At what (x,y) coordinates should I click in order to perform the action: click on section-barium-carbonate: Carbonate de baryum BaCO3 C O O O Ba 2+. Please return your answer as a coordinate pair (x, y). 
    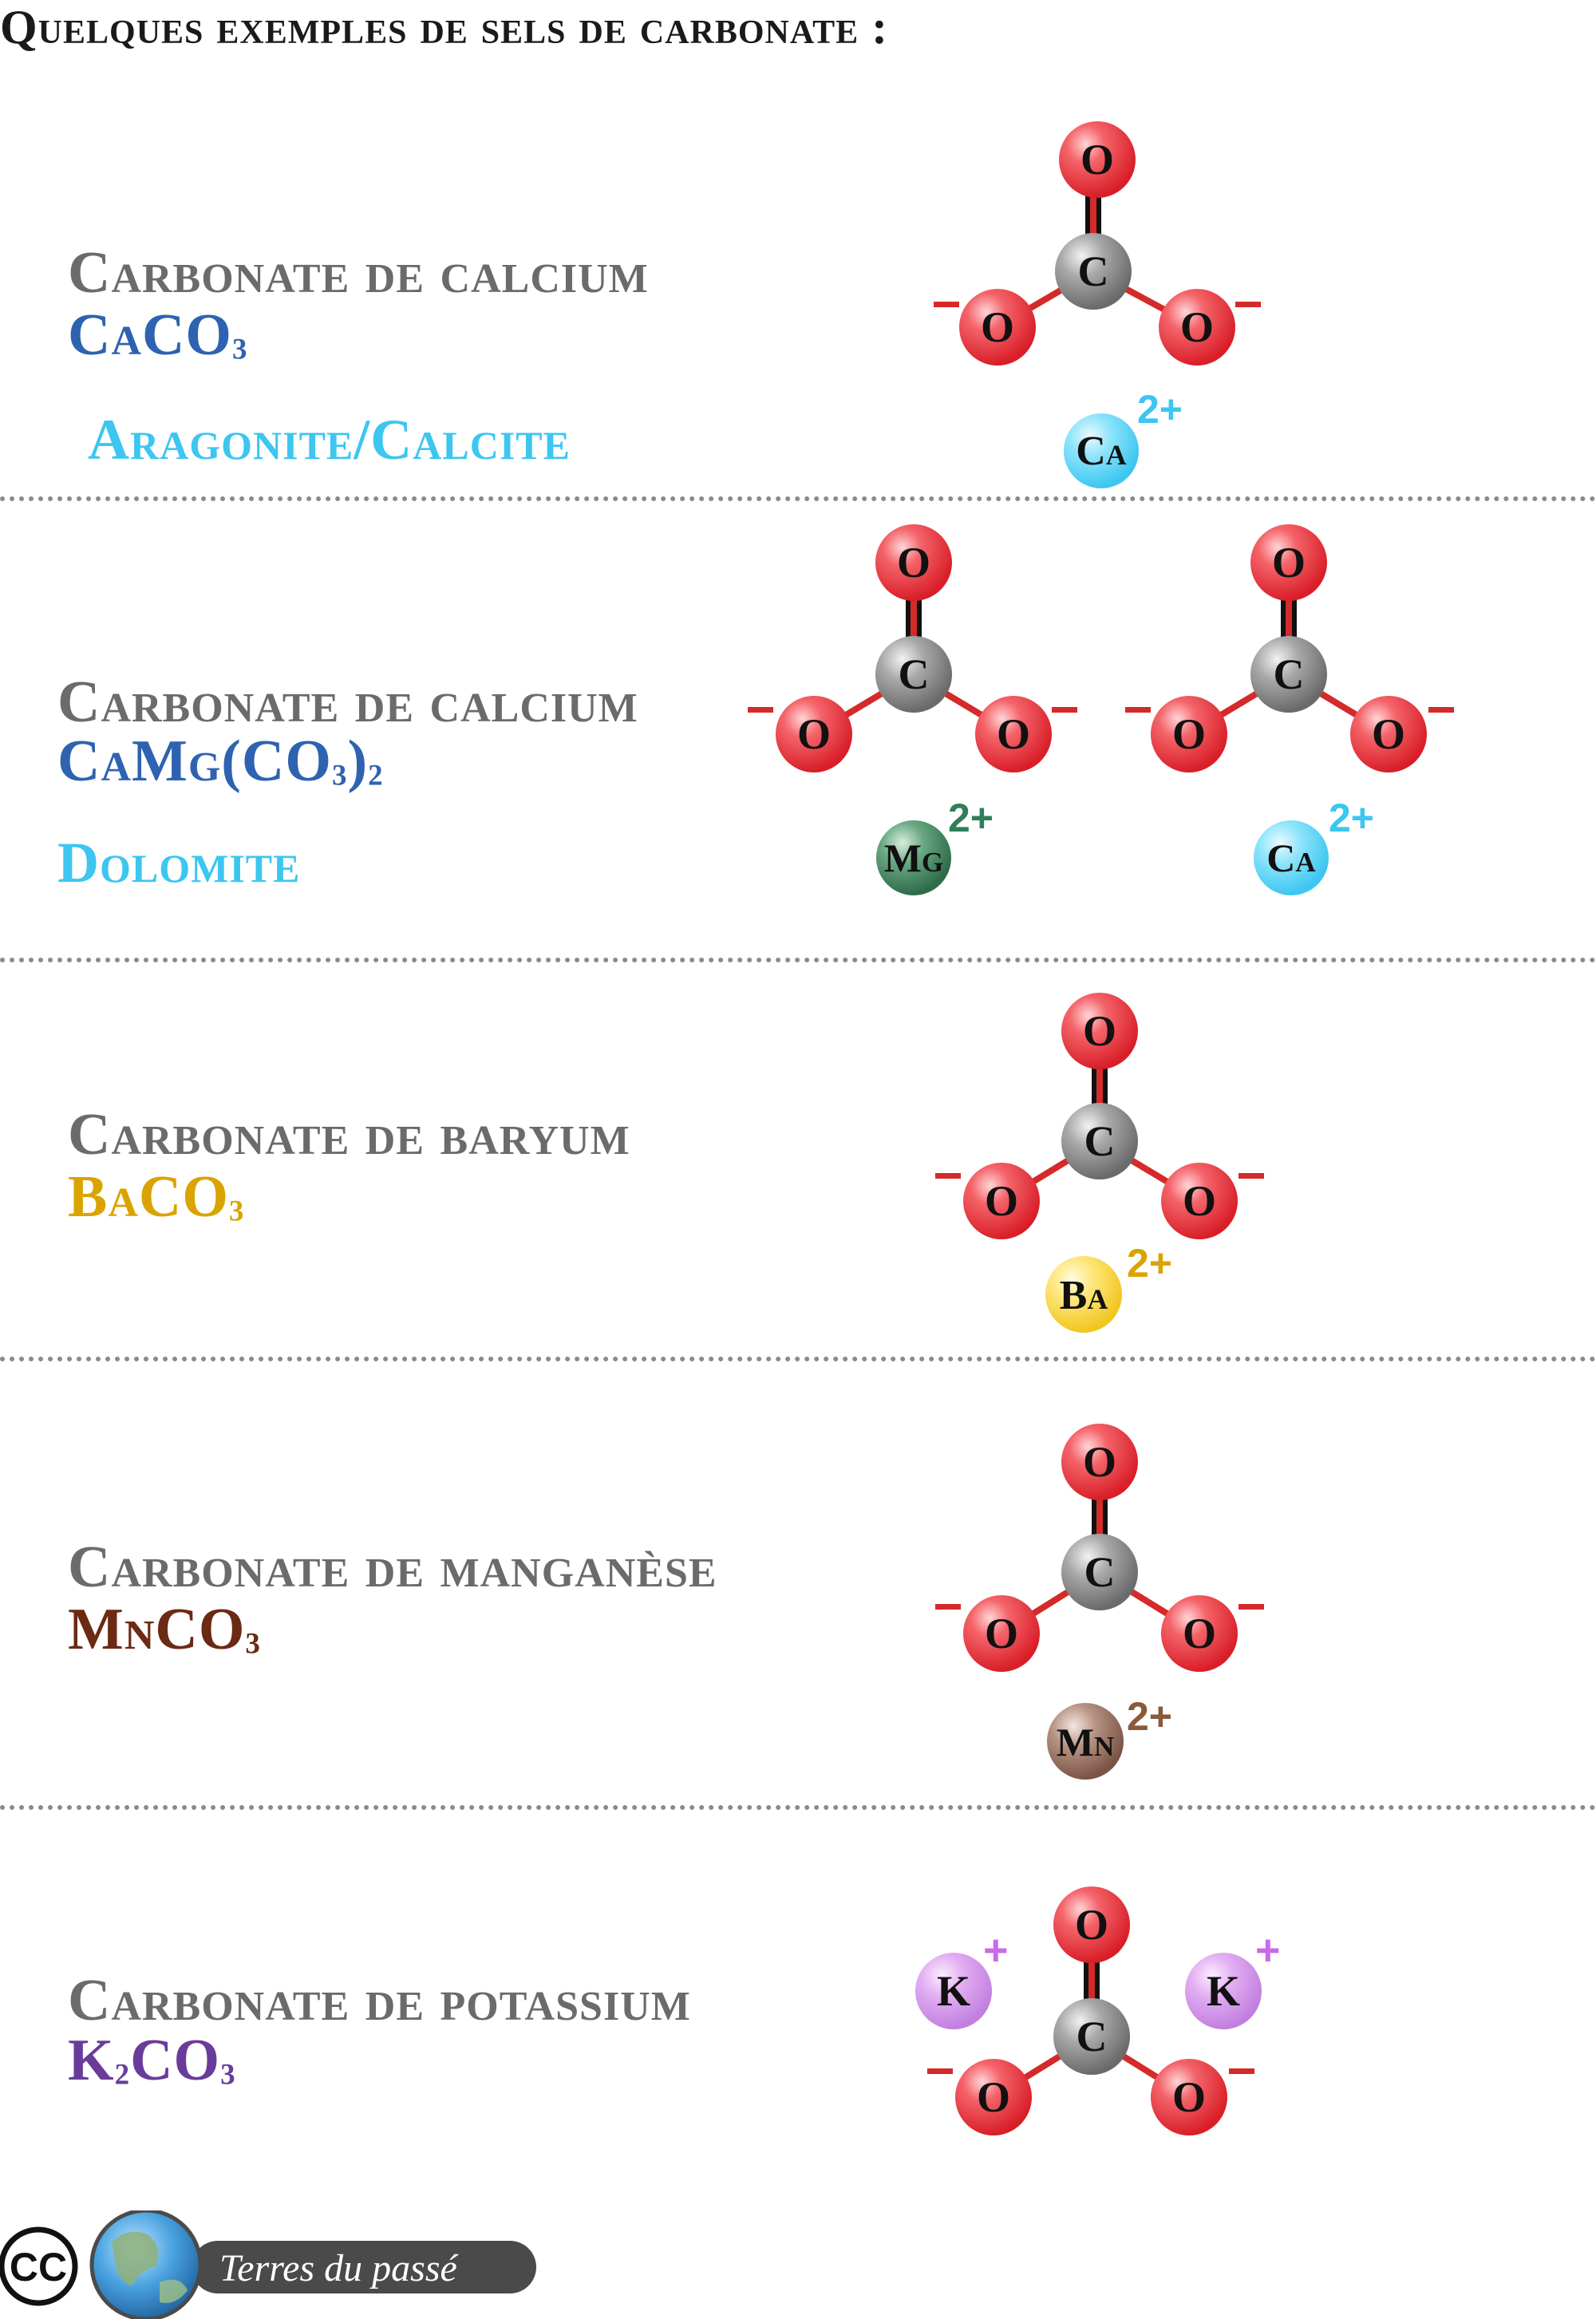
    Looking at the image, I should click on (666, 1163).